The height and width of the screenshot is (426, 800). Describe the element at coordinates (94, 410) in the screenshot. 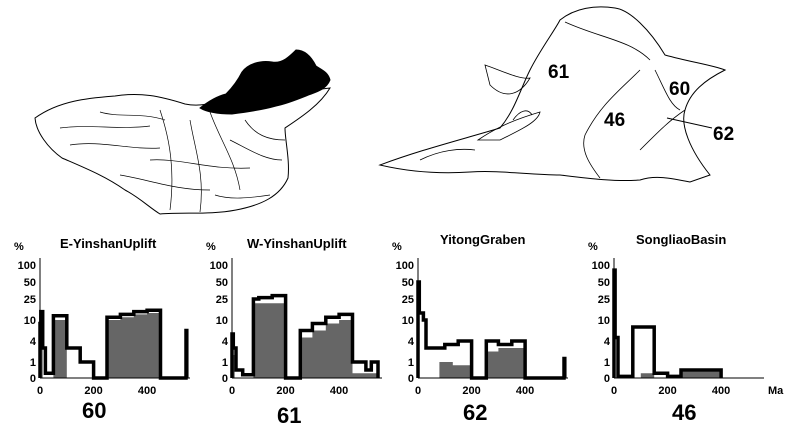

I see `chart-caption: 60` at that location.